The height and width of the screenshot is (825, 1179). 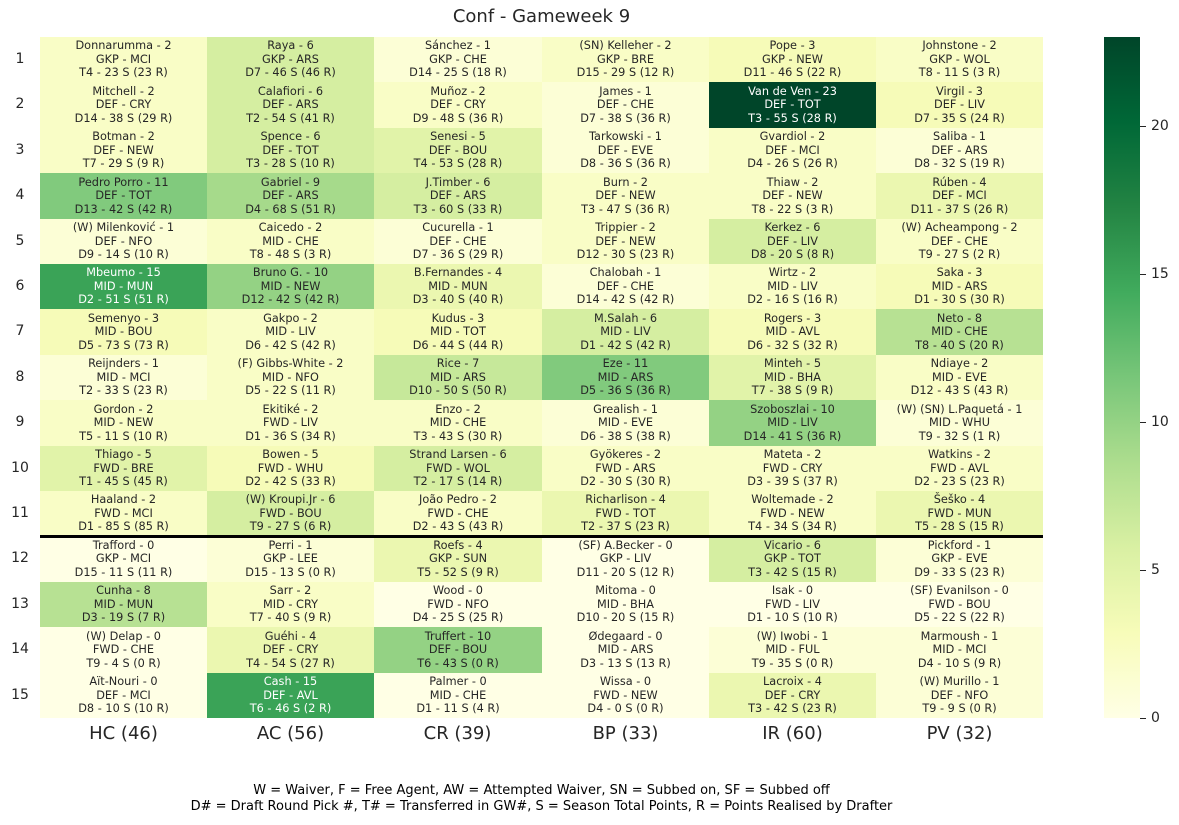 I want to click on row-label: 3, so click(x=20, y=150).